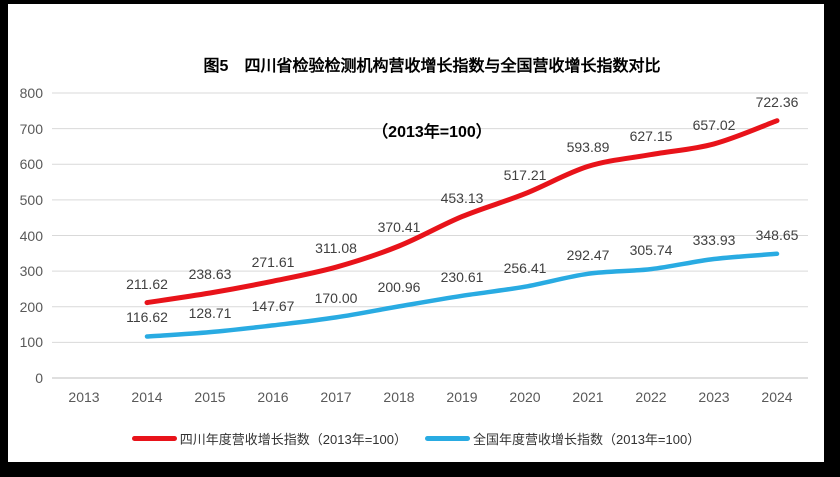 This screenshot has width=840, height=477. I want to click on legend-blue-line-swatch, so click(447, 438).